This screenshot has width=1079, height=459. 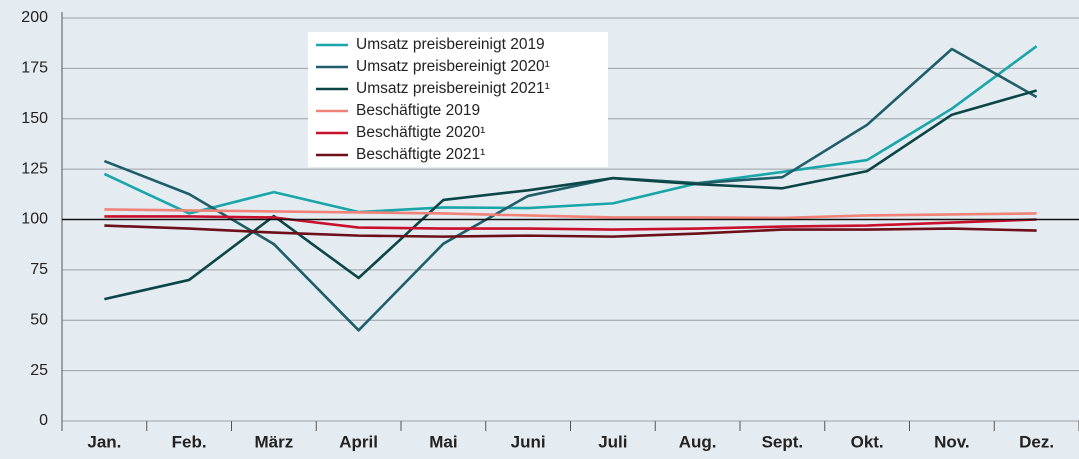 I want to click on legend-label: Umsatz preisbereinigt 2021¹, so click(x=453, y=88).